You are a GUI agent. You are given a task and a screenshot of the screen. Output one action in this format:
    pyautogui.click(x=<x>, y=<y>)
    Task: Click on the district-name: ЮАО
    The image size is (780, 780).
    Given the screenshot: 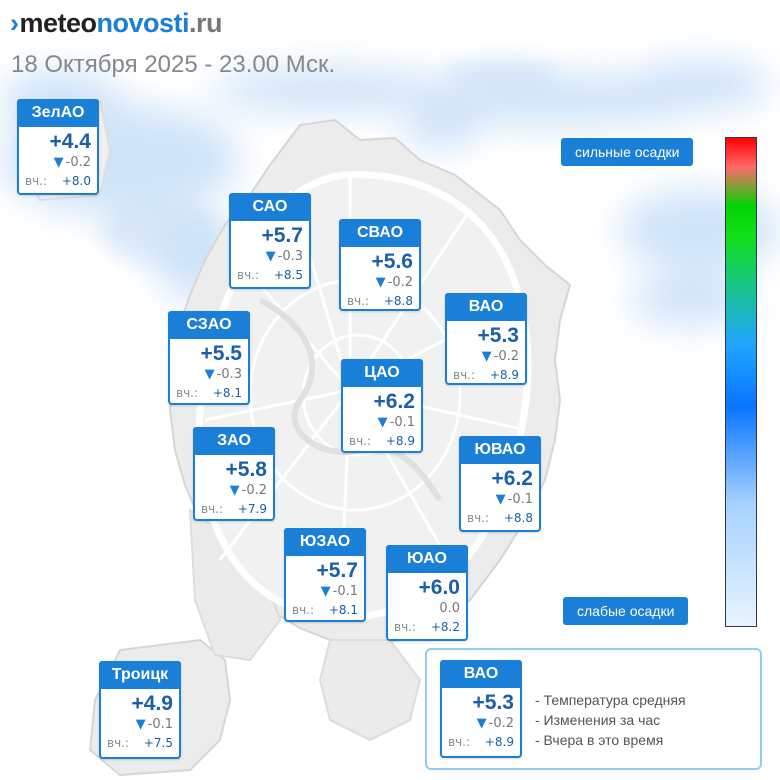 What is the action you would take?
    pyautogui.click(x=427, y=559)
    